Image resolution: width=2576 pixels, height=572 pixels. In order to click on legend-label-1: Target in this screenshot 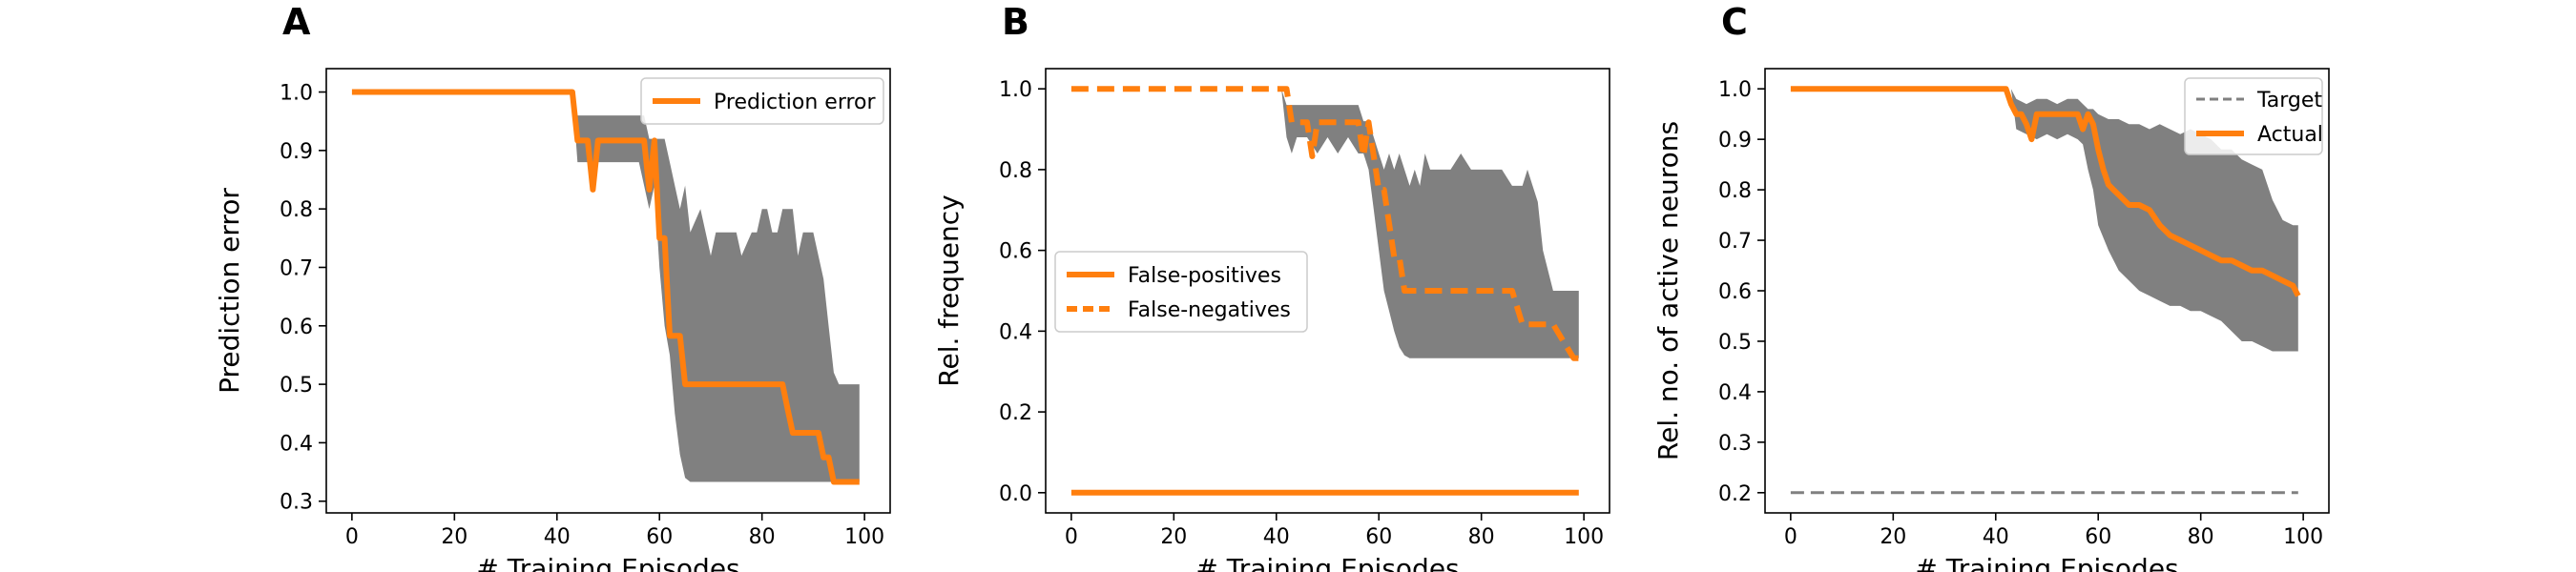, I will do `click(2289, 101)`.